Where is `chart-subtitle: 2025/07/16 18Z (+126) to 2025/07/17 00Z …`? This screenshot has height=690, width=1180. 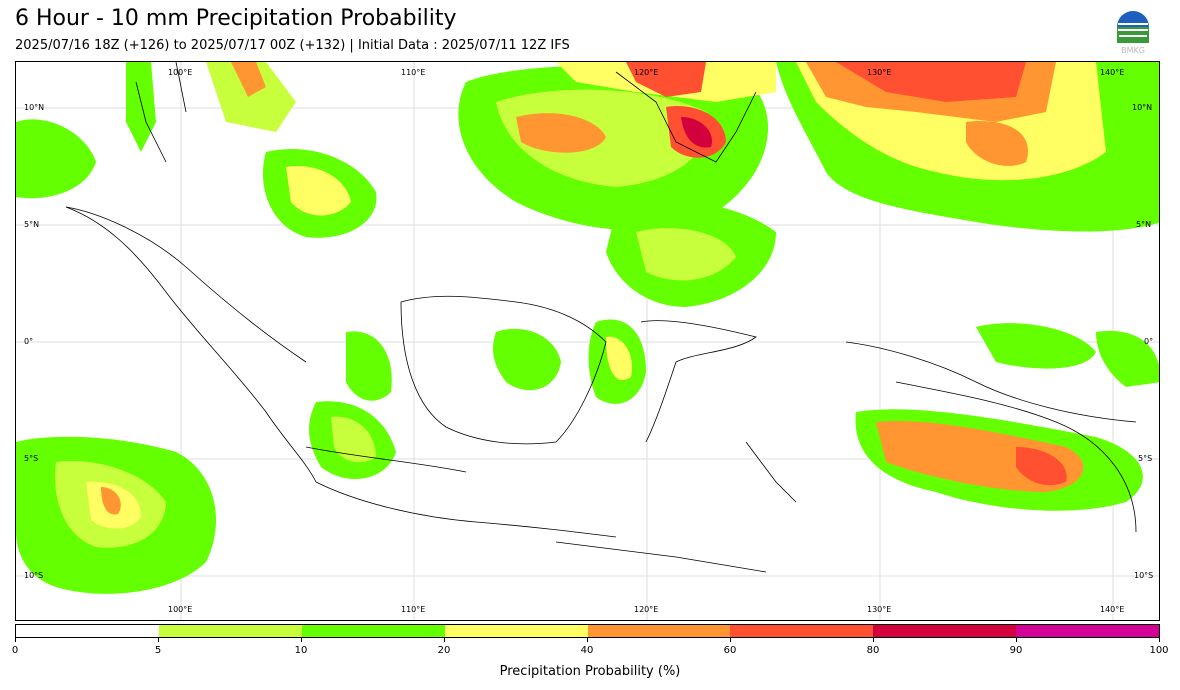 chart-subtitle: 2025/07/16 18Z (+126) to 2025/07/17 00Z … is located at coordinates (292, 45).